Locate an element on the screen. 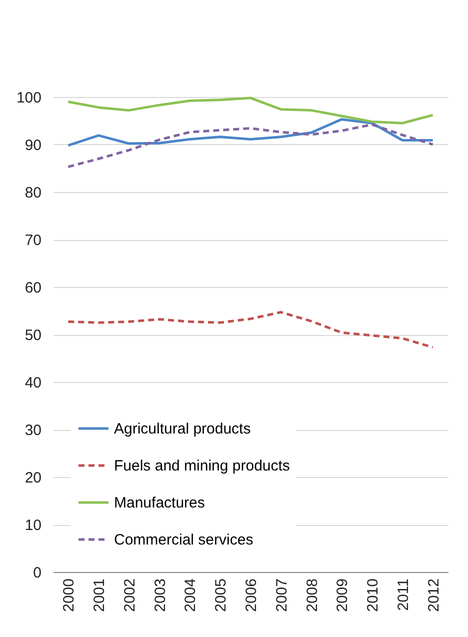 The image size is (468, 637). legend-label: Commercial services is located at coordinates (184, 540).